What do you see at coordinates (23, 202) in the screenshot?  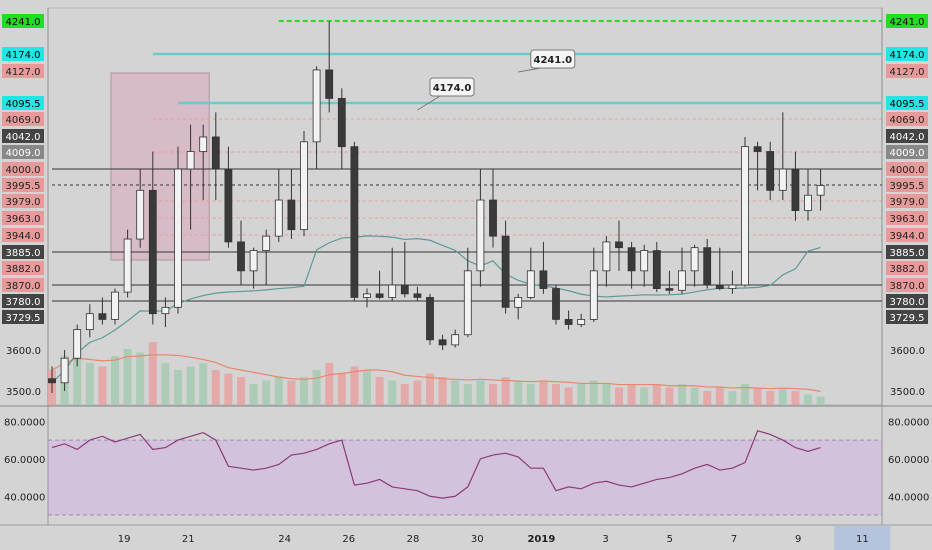 I see `tag-label: 3979.0` at bounding box center [23, 202].